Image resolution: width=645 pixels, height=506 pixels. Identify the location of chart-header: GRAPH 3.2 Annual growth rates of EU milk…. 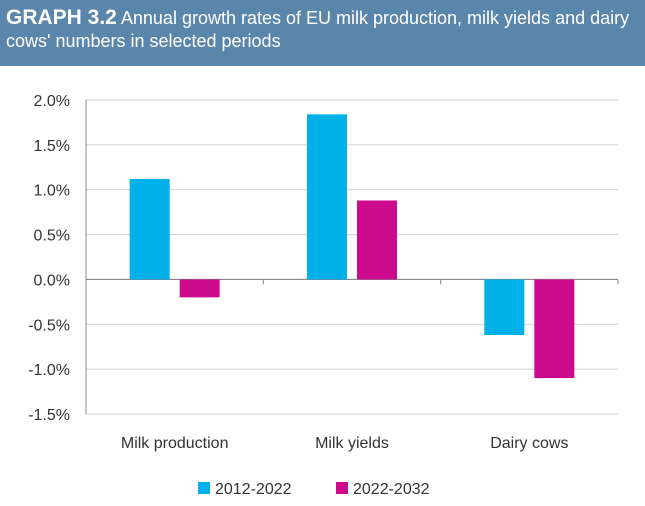
(322, 33).